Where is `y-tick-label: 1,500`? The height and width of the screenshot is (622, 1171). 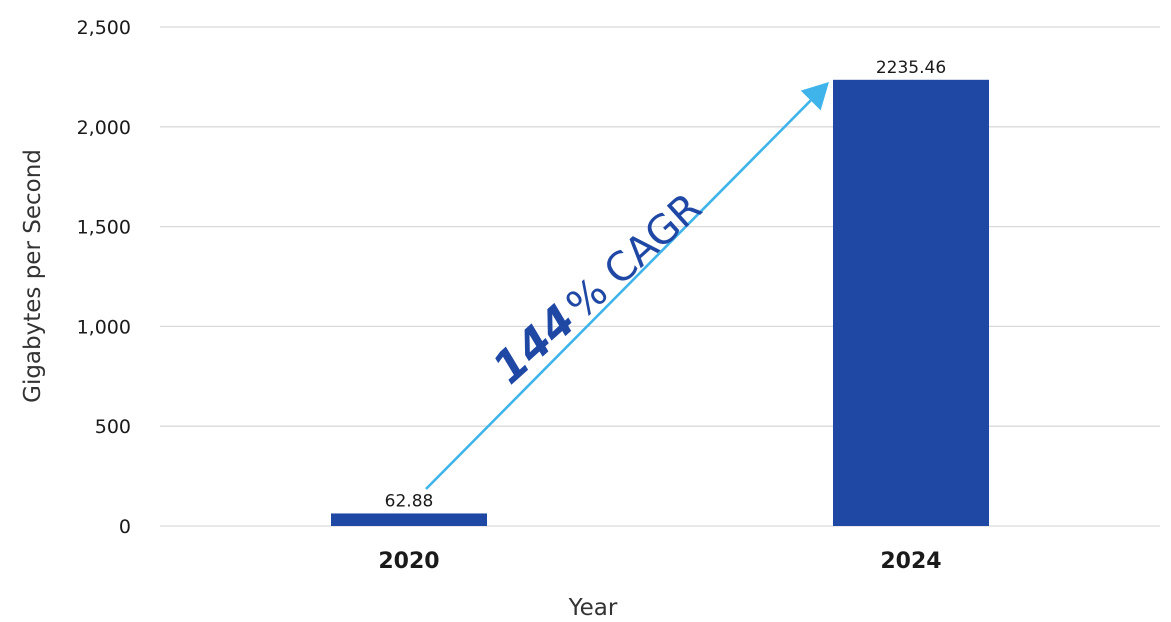
y-tick-label: 1,500 is located at coordinates (104, 228).